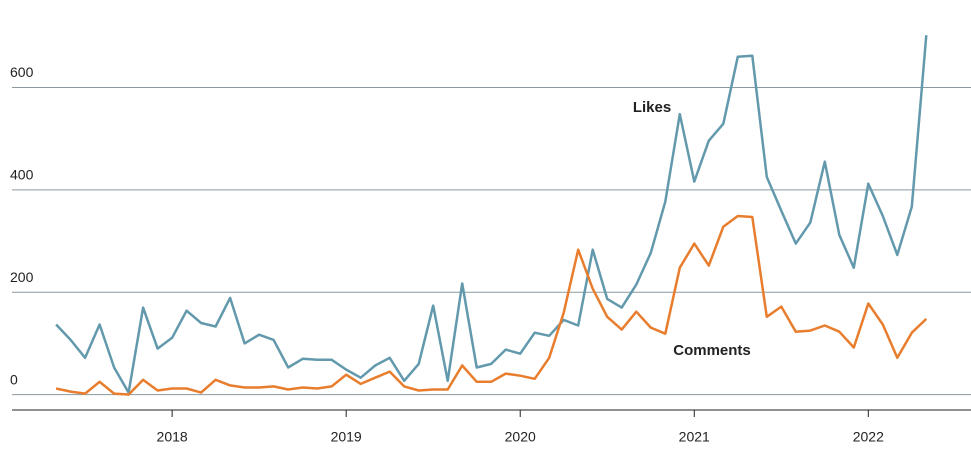 The height and width of the screenshot is (449, 971). Describe the element at coordinates (346, 437) in the screenshot. I see `x-tick-label: 2019` at that location.